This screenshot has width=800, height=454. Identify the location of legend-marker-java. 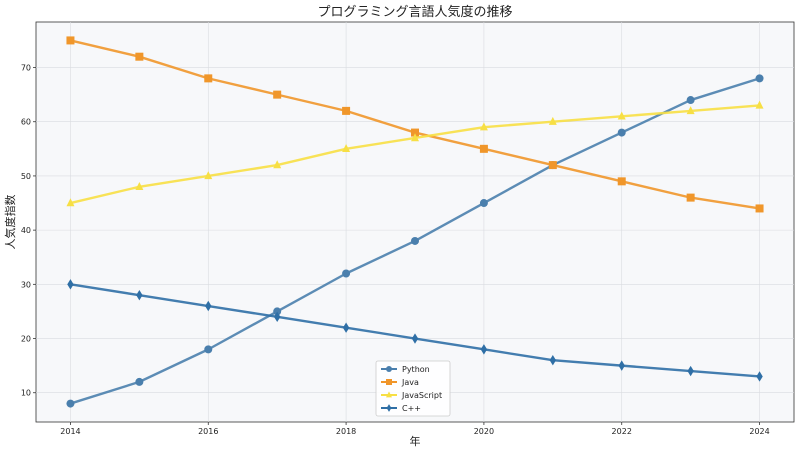
(389, 382).